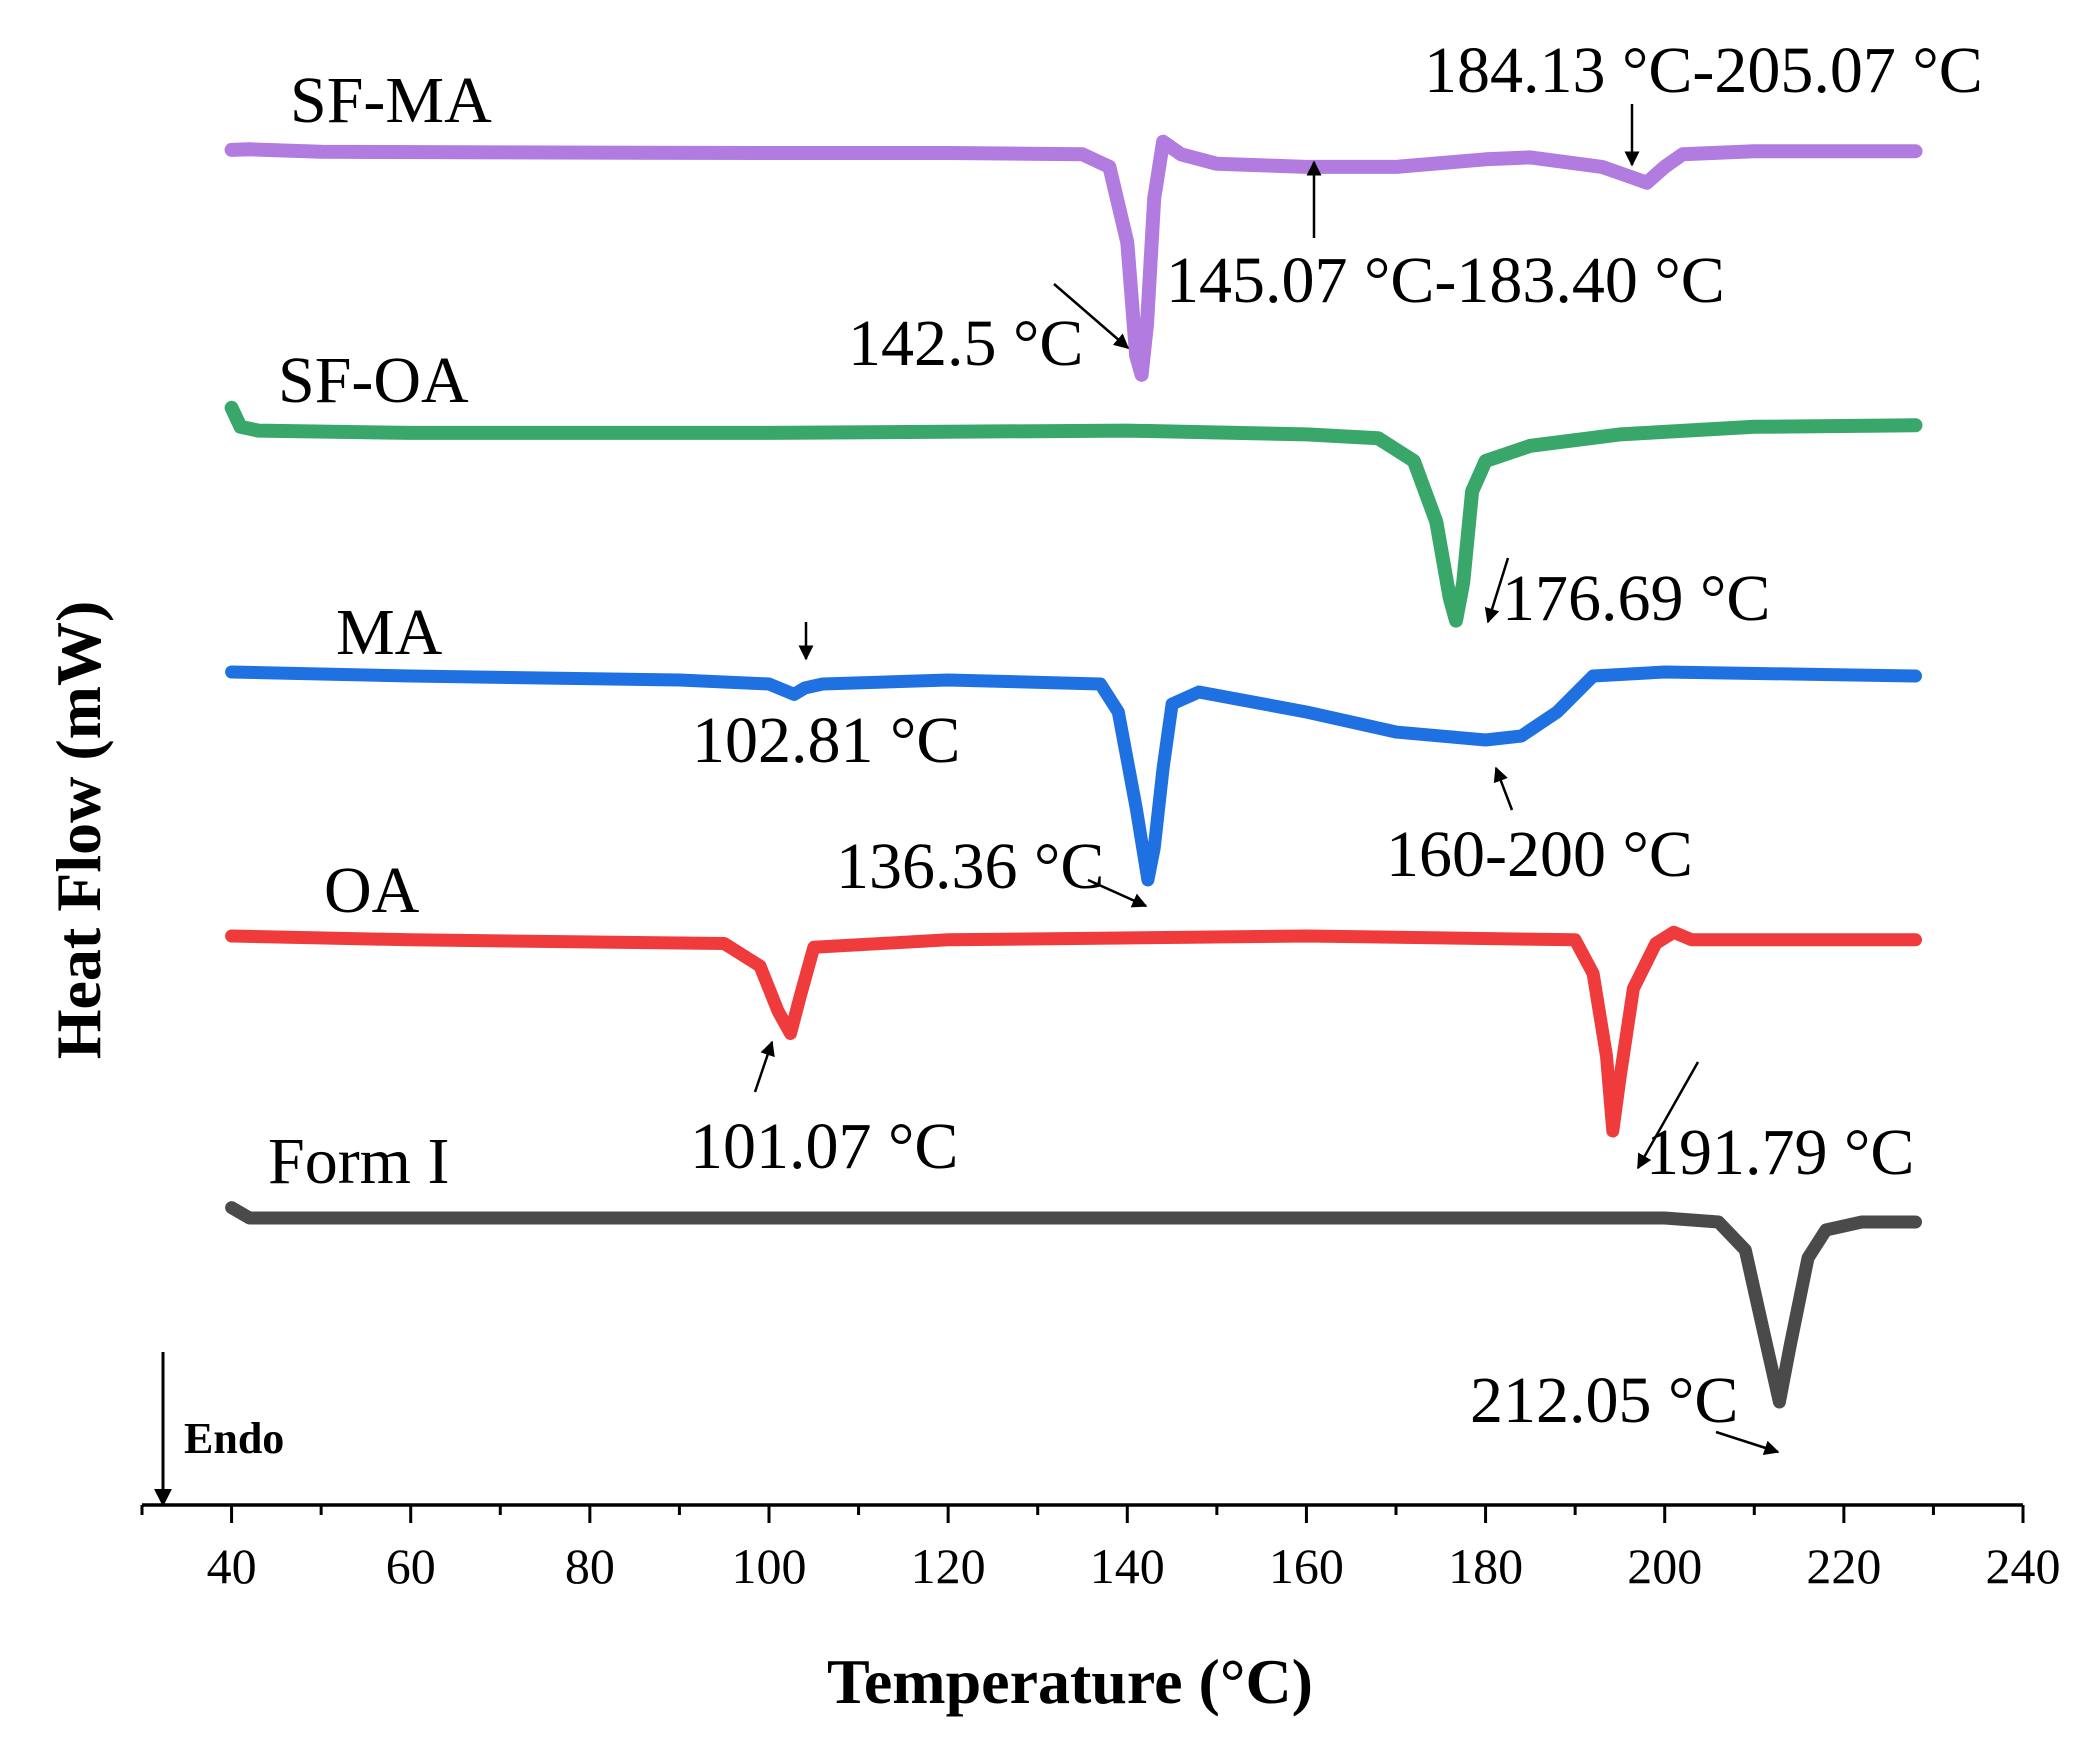 This screenshot has height=1746, width=2077. I want to click on series-line-sf-ma, so click(1073, 258).